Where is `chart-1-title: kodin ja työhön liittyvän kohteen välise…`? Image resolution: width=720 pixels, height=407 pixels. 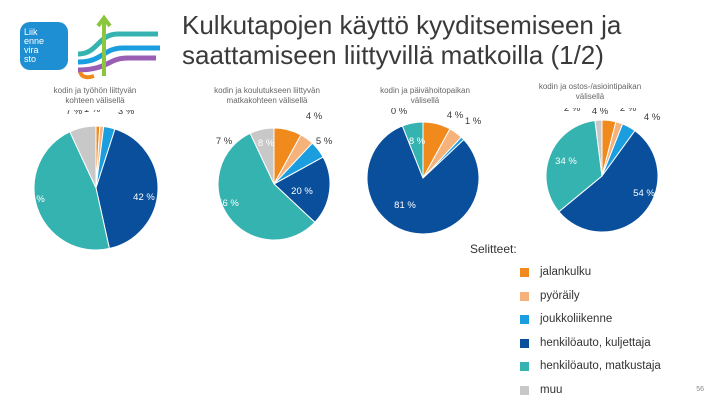 chart-1-title: kodin ja työhön liittyvän kohteen välise… is located at coordinates (95, 96).